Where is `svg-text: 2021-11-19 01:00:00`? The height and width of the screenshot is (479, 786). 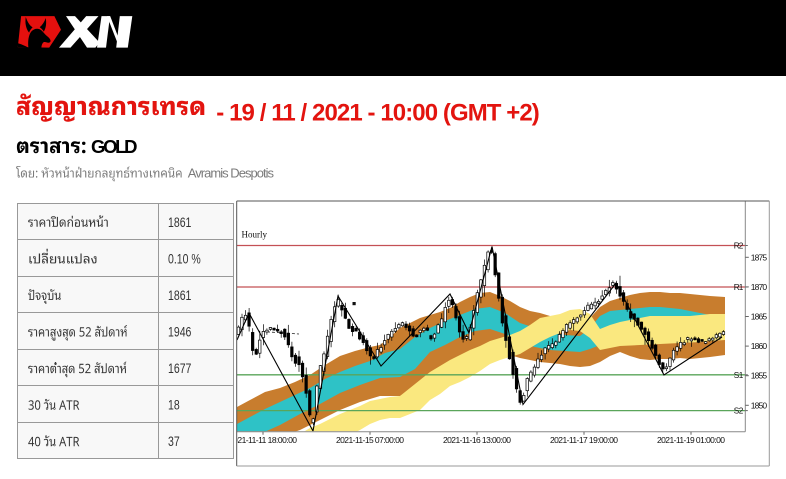 svg-text: 2021-11-19 01:00:00 is located at coordinates (691, 440).